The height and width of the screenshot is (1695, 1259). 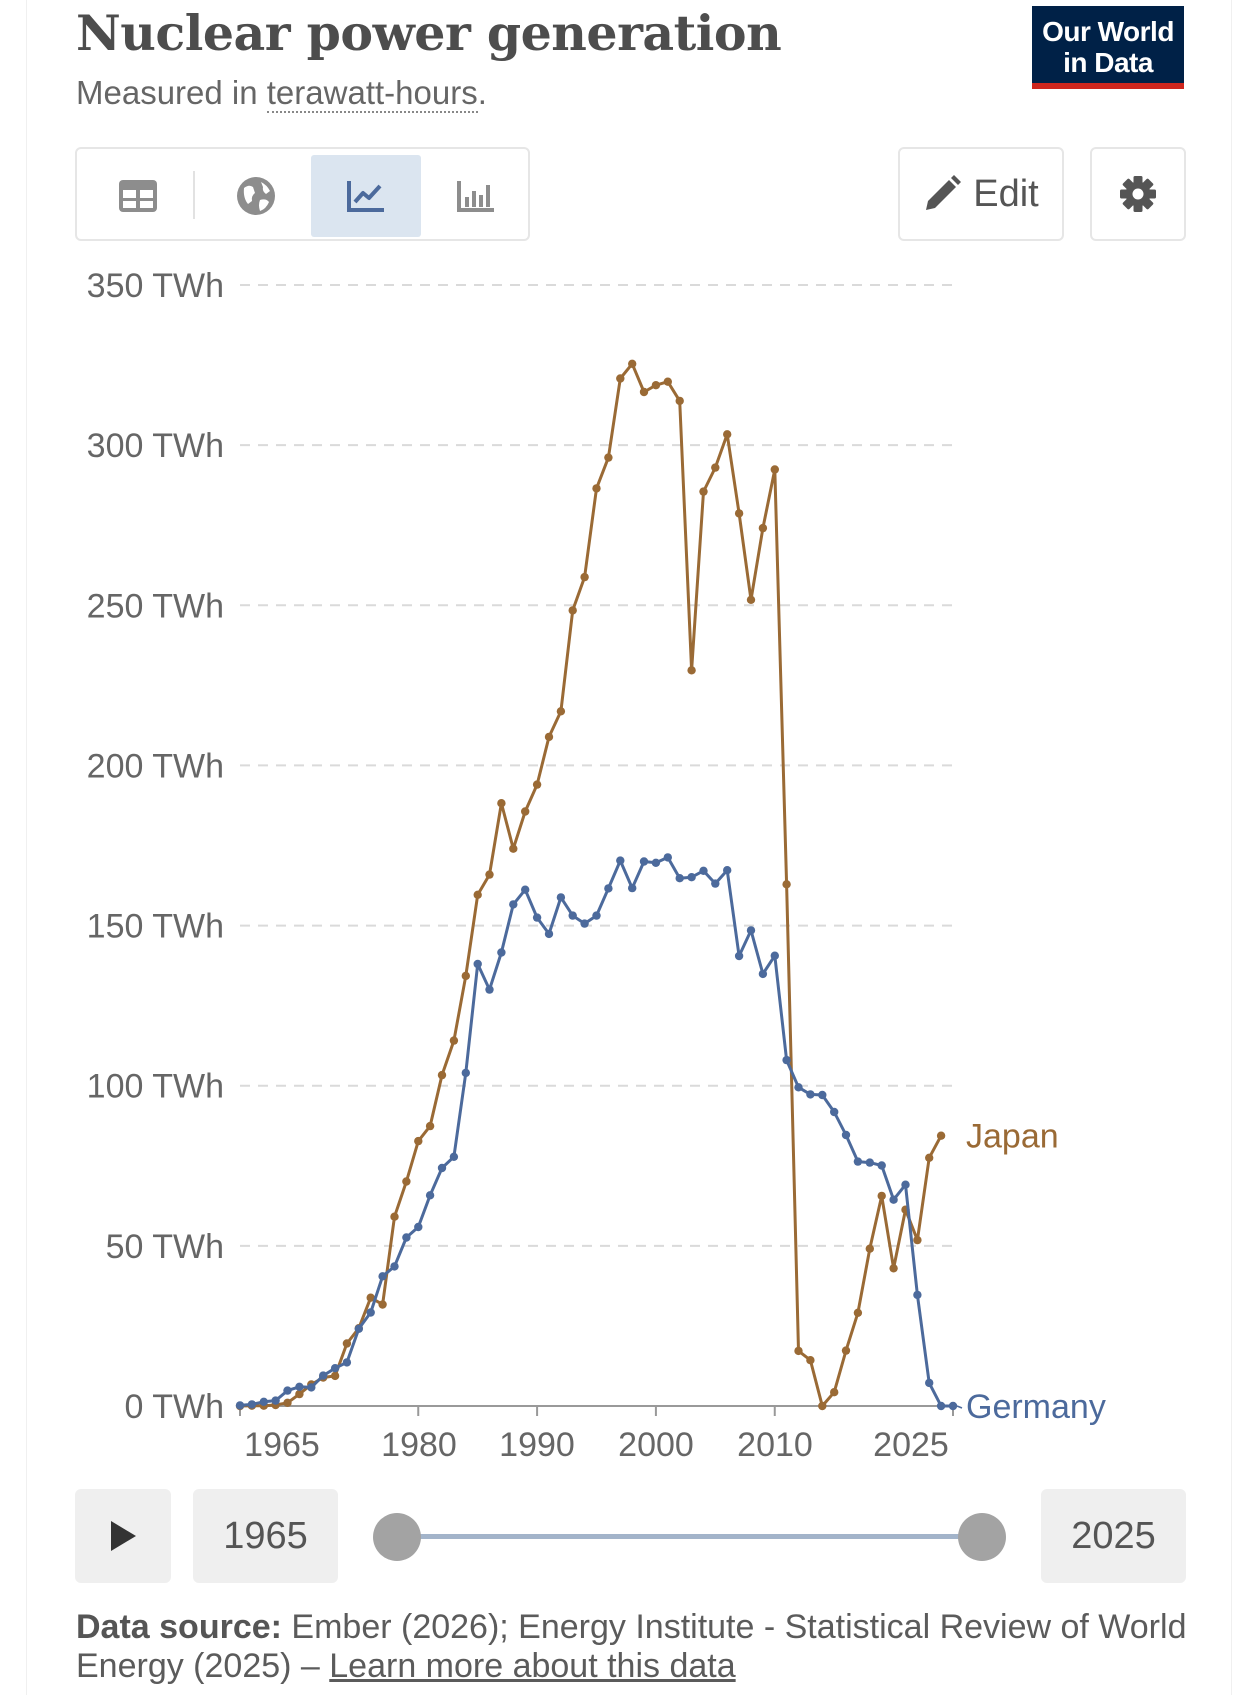 I want to click on tab-map, so click(x=256, y=196).